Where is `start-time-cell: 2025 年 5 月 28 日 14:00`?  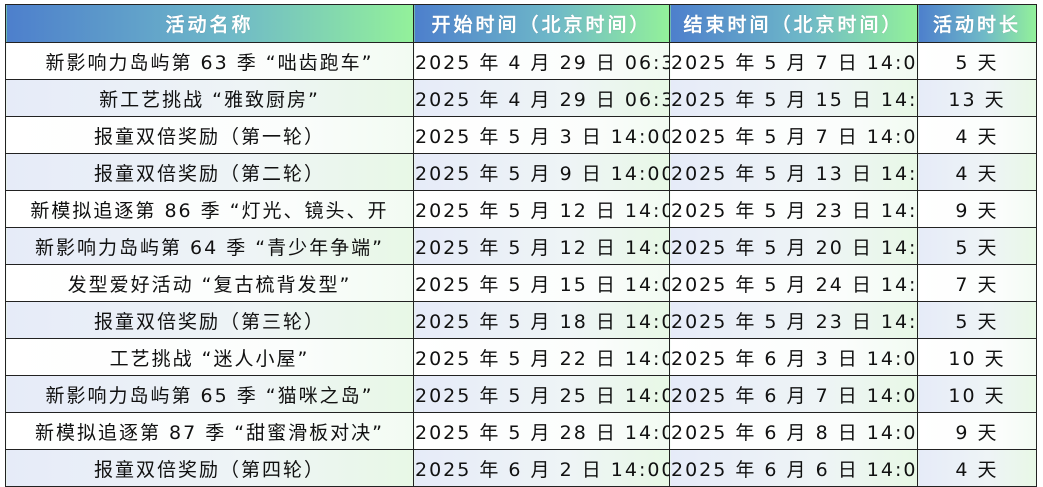 start-time-cell: 2025 年 5 月 28 日 14:00 is located at coordinates (541, 431).